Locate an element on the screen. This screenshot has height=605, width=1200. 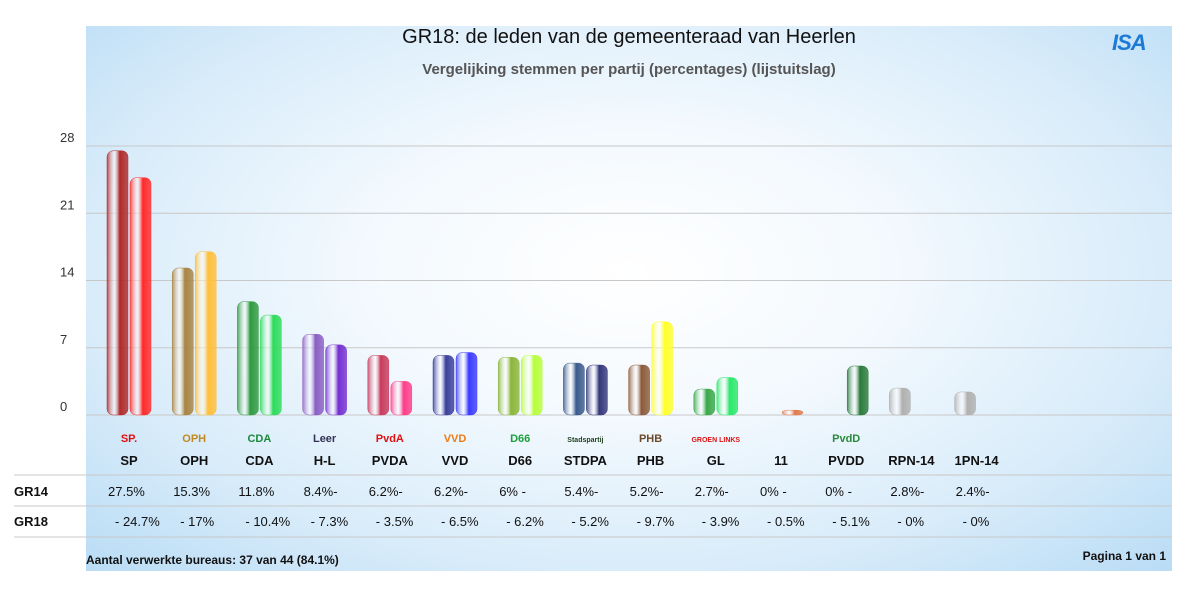
page-indicator: Pagina 1 van 1 is located at coordinates (1124, 556).